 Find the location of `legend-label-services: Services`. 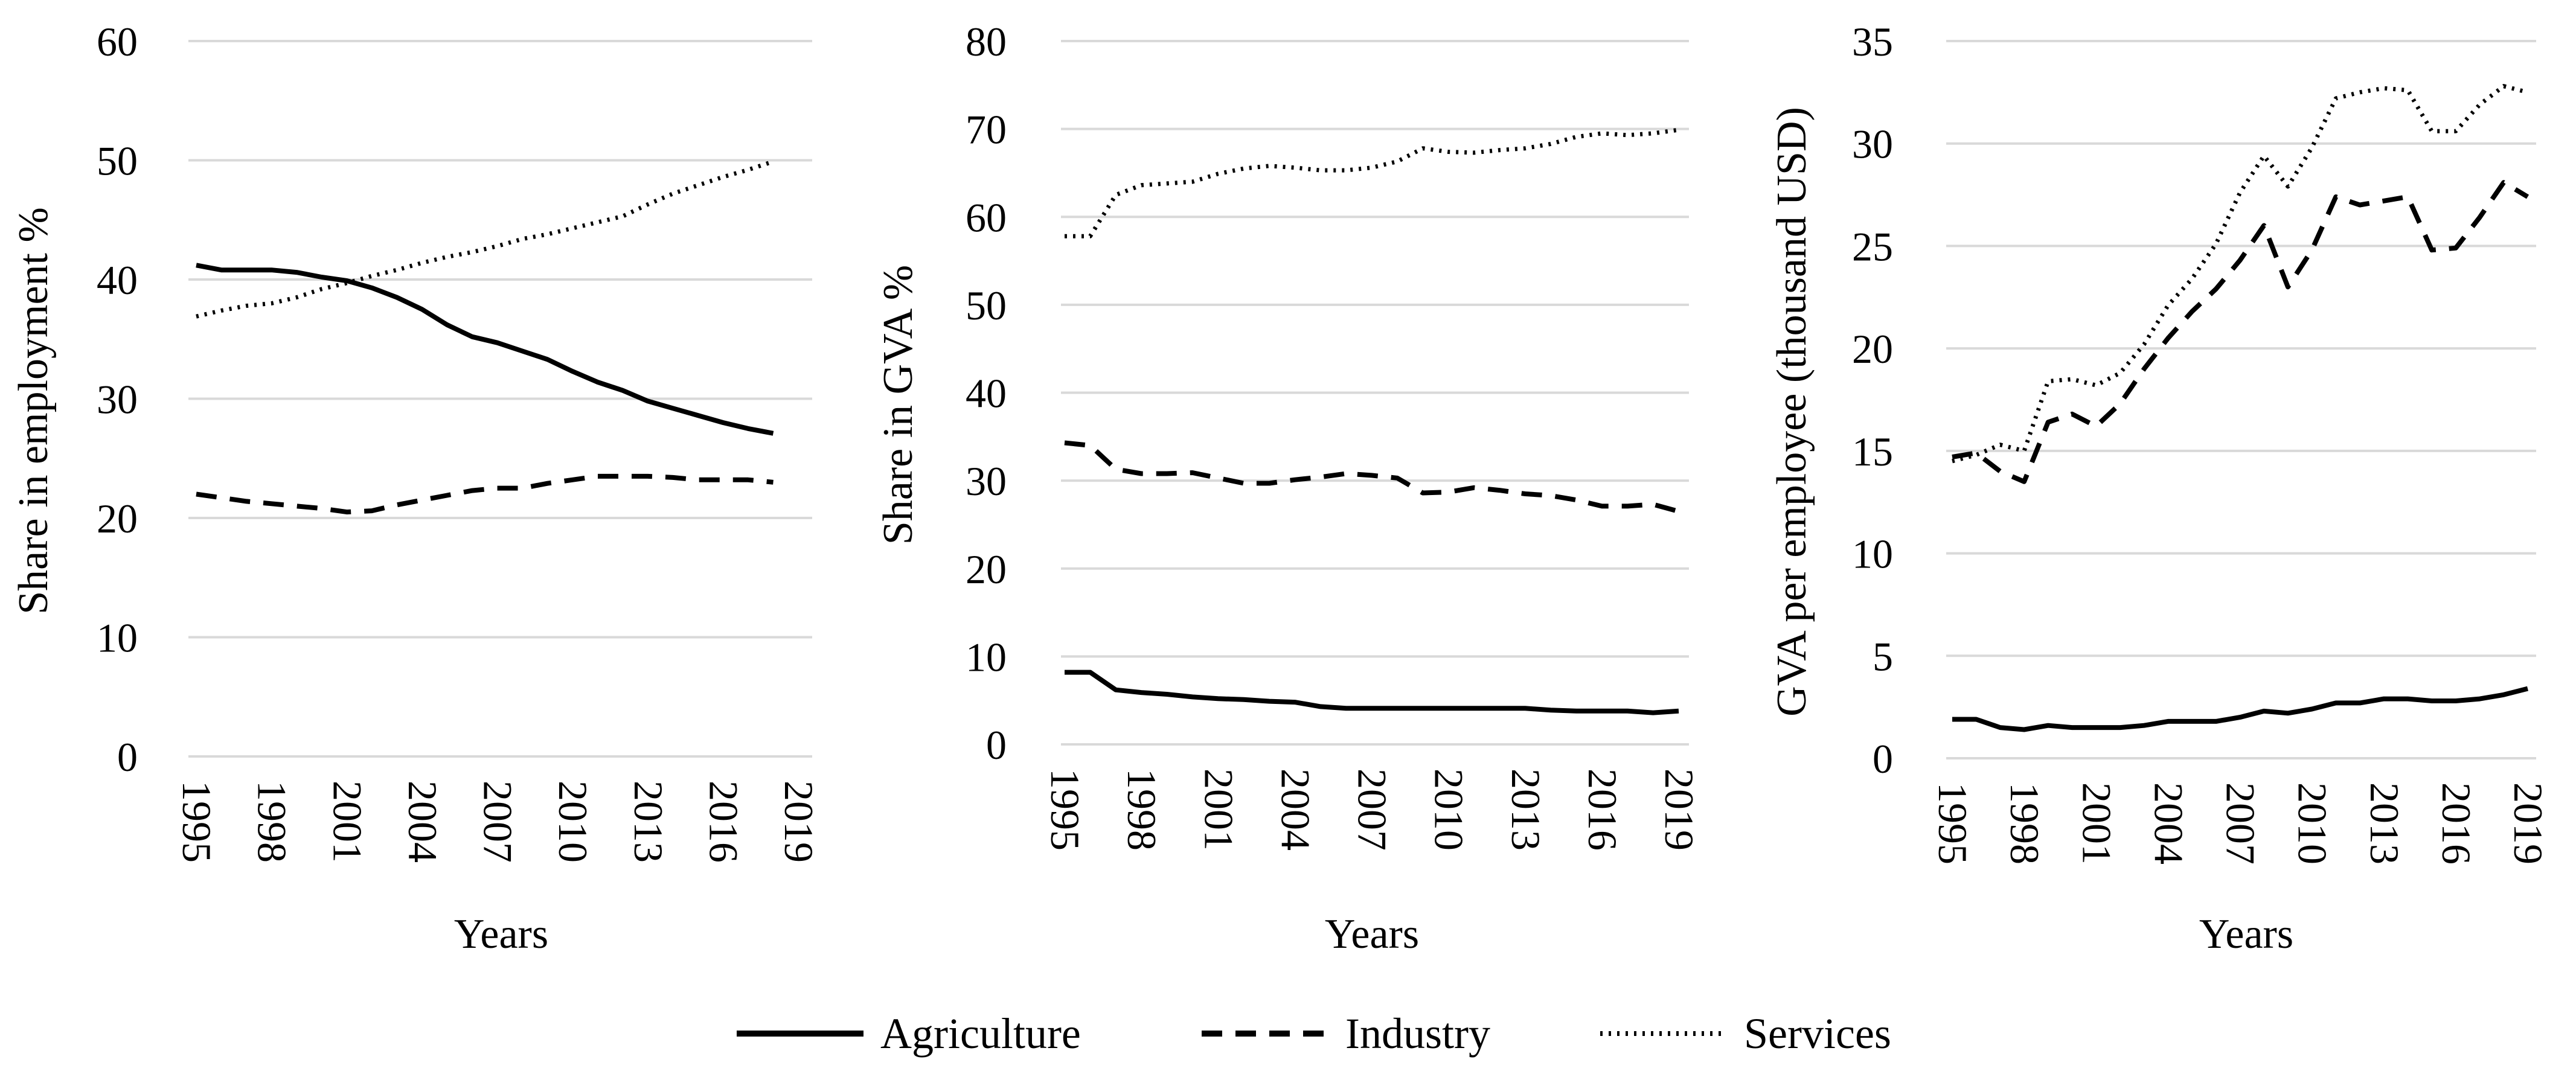

legend-label-services: Services is located at coordinates (1817, 1033).